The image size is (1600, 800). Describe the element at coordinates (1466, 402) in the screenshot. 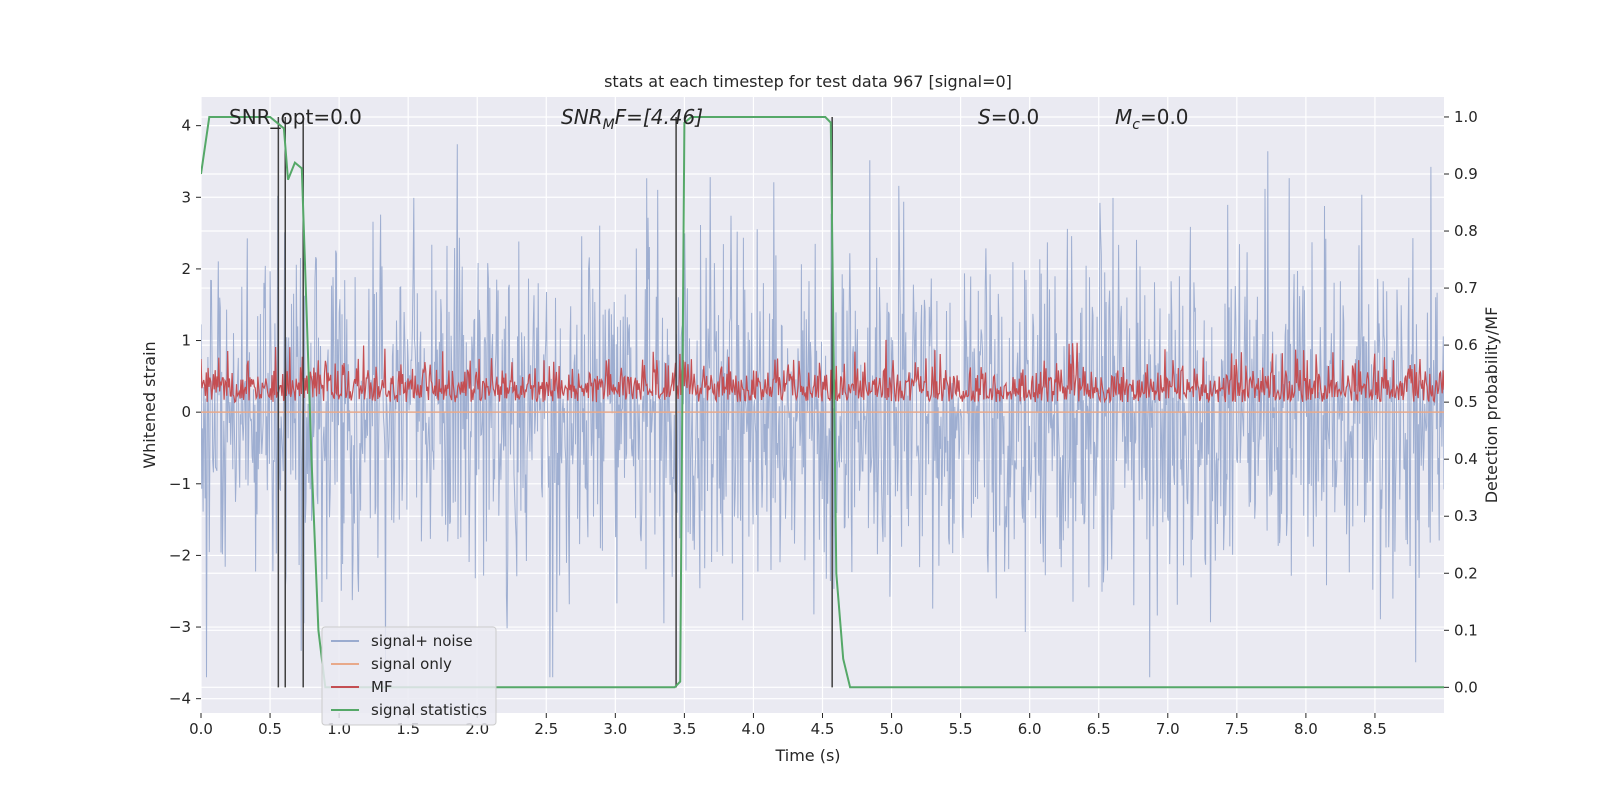

I see `y-tick-label-right: 0.5` at that location.